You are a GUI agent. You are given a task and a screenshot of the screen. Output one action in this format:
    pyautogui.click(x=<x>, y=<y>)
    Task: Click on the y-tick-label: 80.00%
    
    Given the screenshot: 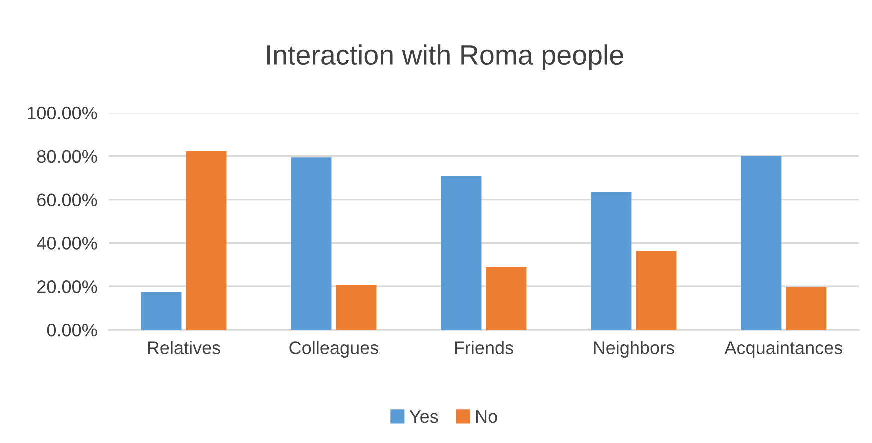 What is the action you would take?
    pyautogui.click(x=67, y=157)
    